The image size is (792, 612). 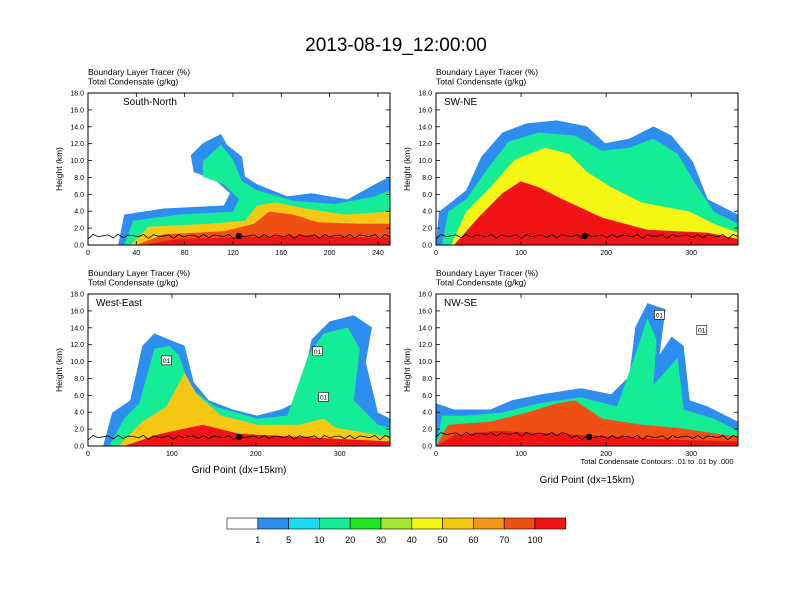 I want to click on x-tick-label: 80, so click(x=185, y=253).